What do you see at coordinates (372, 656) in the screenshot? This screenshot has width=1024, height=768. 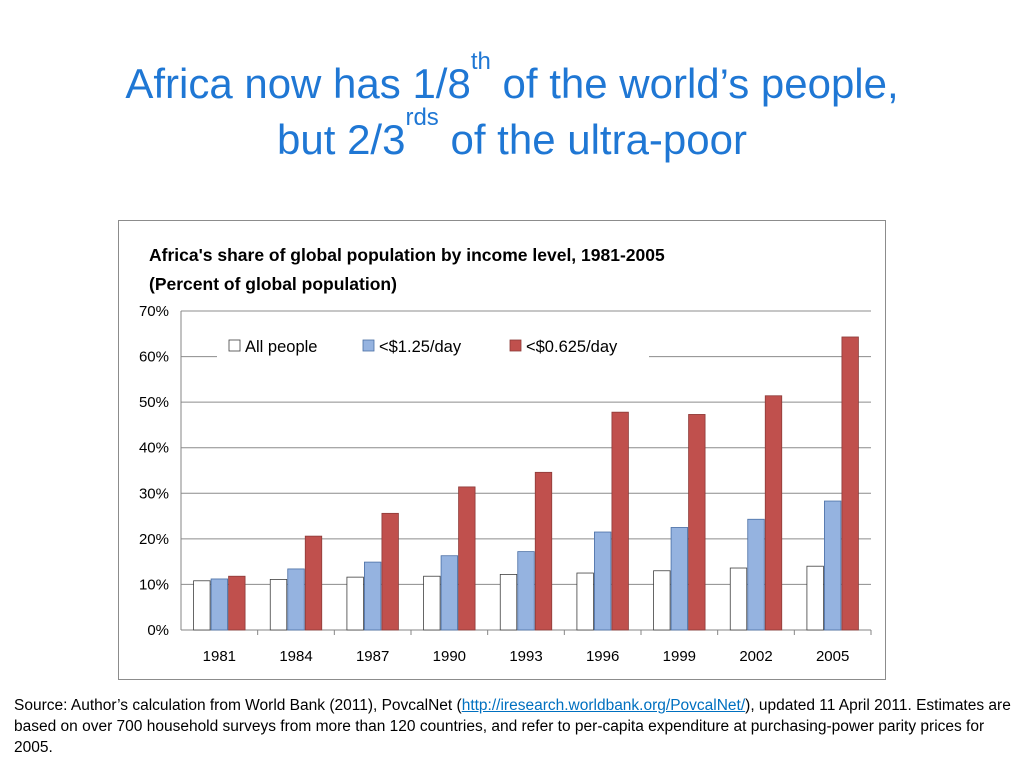 I see `x-tick-label: 1987` at bounding box center [372, 656].